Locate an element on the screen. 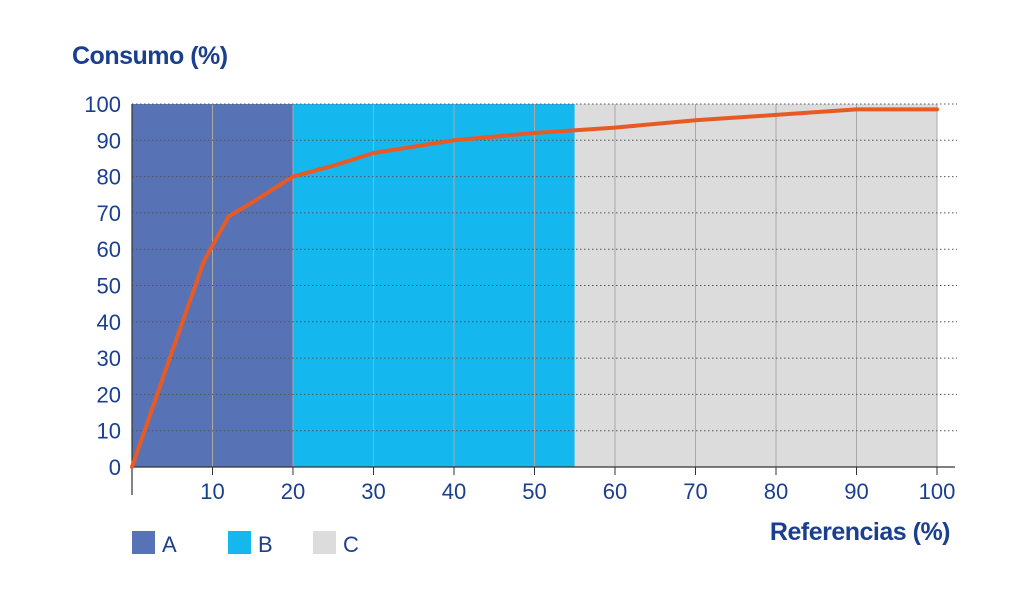  legend-label: A is located at coordinates (169, 544).